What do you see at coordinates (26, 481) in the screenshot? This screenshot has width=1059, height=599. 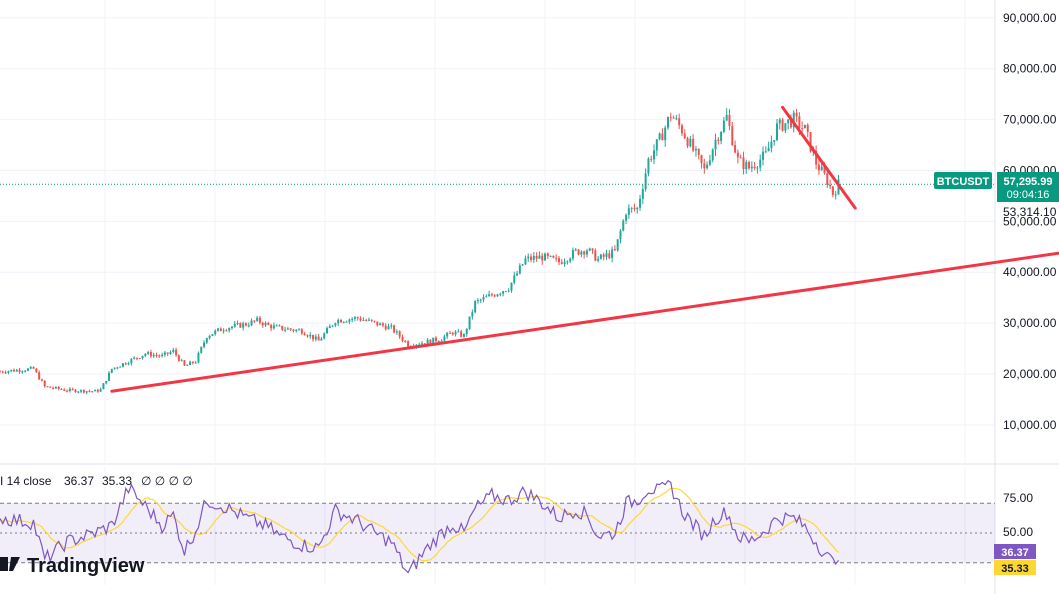 I see `indicator-title: I 14 close` at bounding box center [26, 481].